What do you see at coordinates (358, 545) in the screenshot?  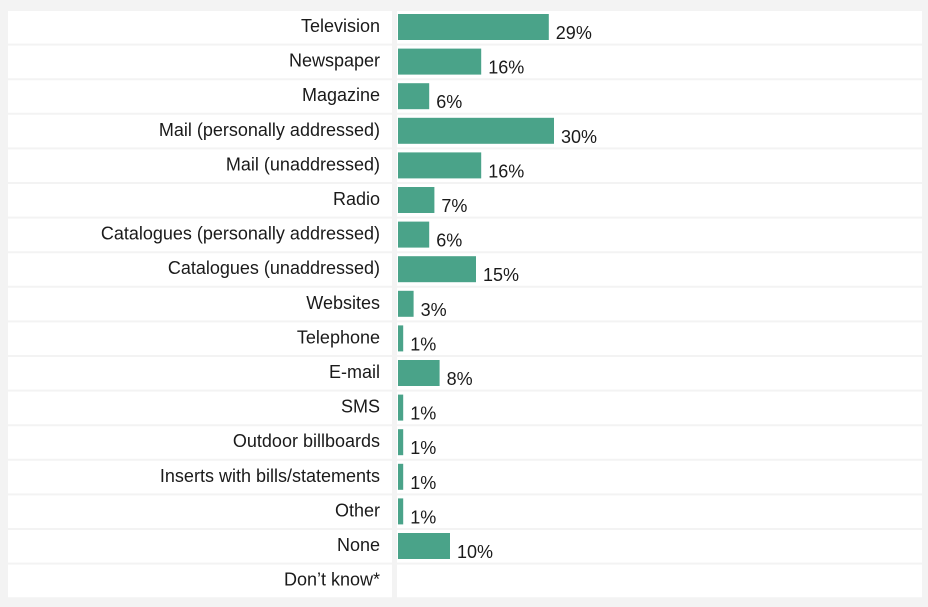 I see `category-label: None` at bounding box center [358, 545].